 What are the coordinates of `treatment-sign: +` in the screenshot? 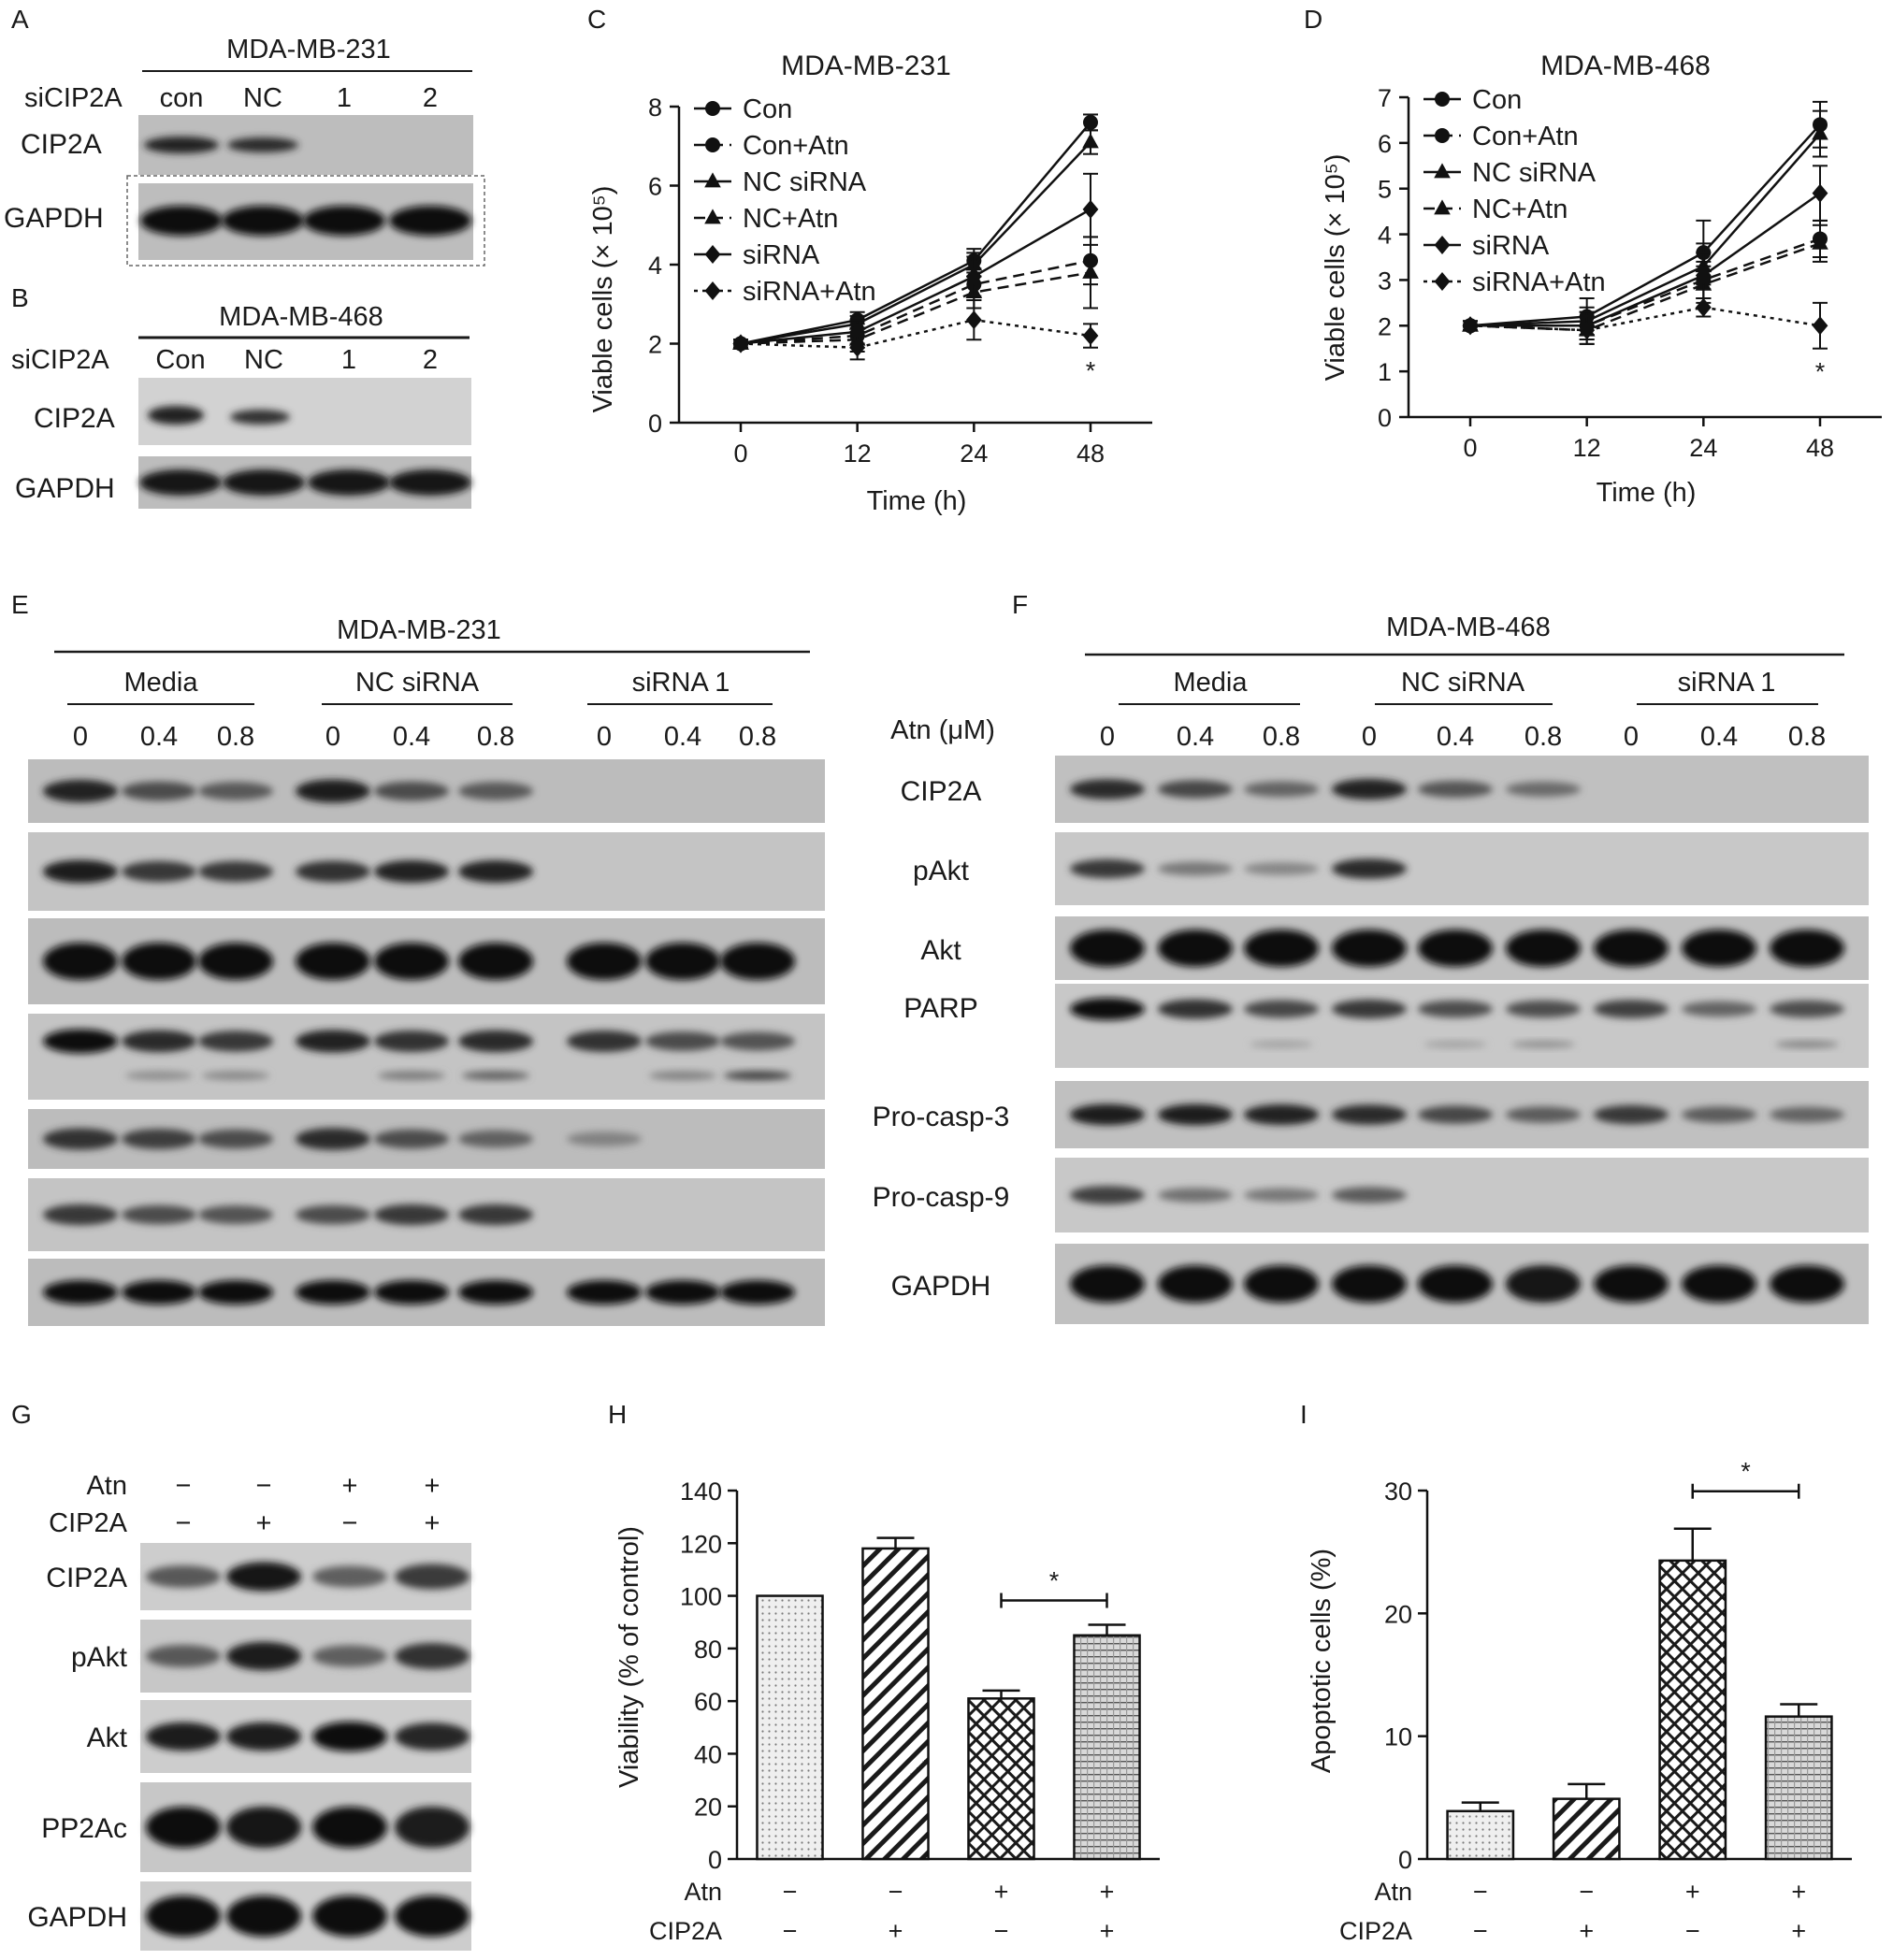 It's located at (433, 1486).